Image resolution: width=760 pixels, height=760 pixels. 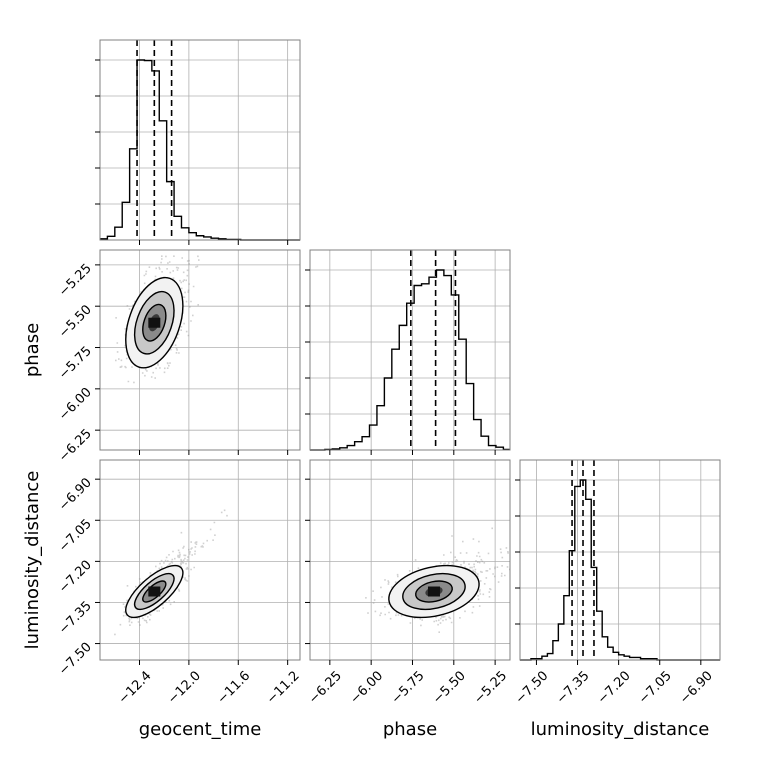 I want to click on scatter-cloud, so click(x=437, y=580).